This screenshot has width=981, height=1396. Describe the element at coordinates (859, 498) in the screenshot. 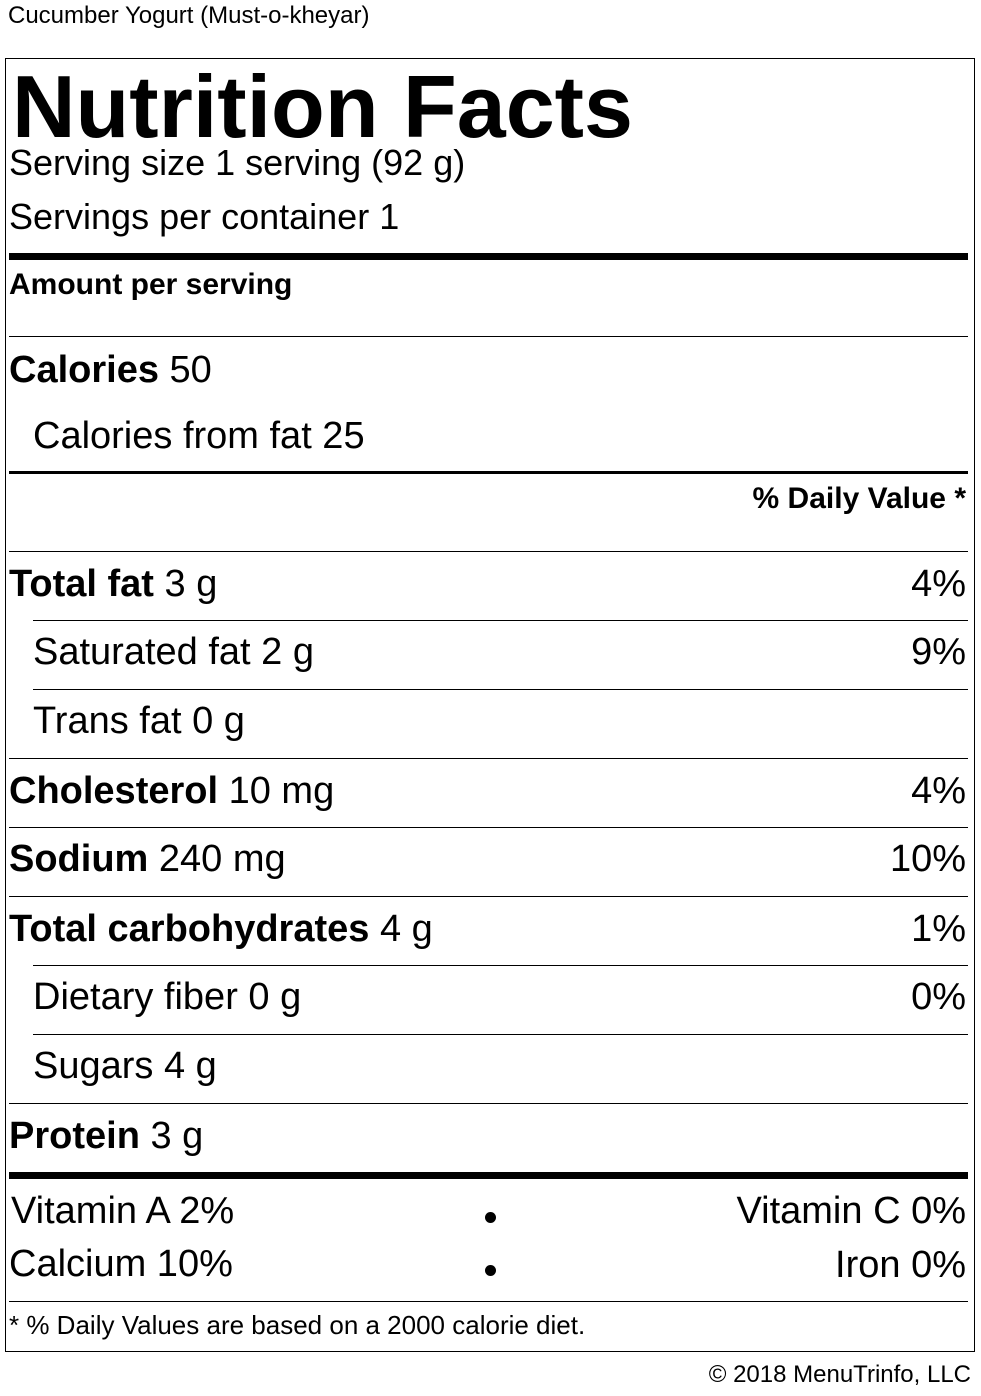

I see `daily-value-header: % Daily Value *` at that location.